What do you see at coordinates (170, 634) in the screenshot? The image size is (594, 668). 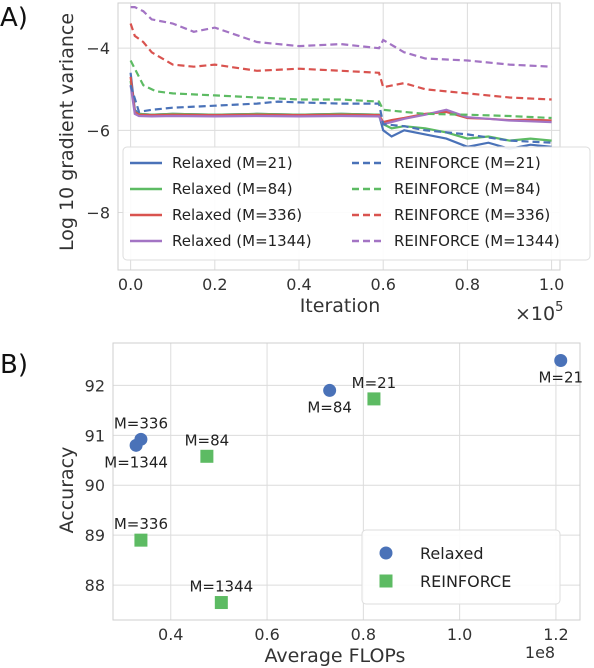 I see `panel-b-x-tick-label: 0.4` at bounding box center [170, 634].